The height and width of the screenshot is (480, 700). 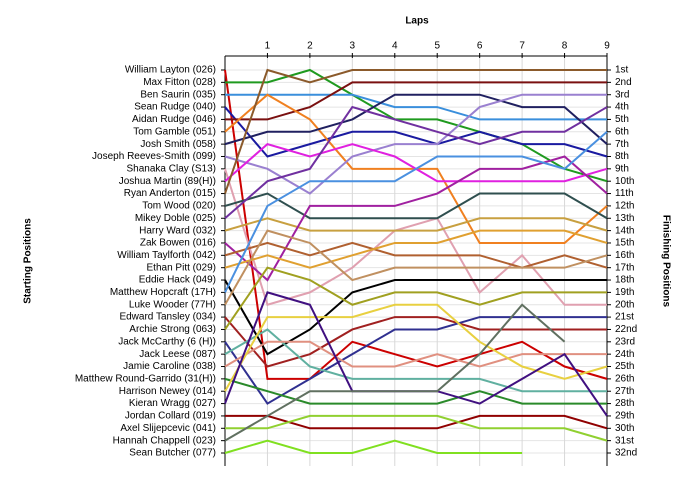 I want to click on finish-label: 6th, so click(x=622, y=131).